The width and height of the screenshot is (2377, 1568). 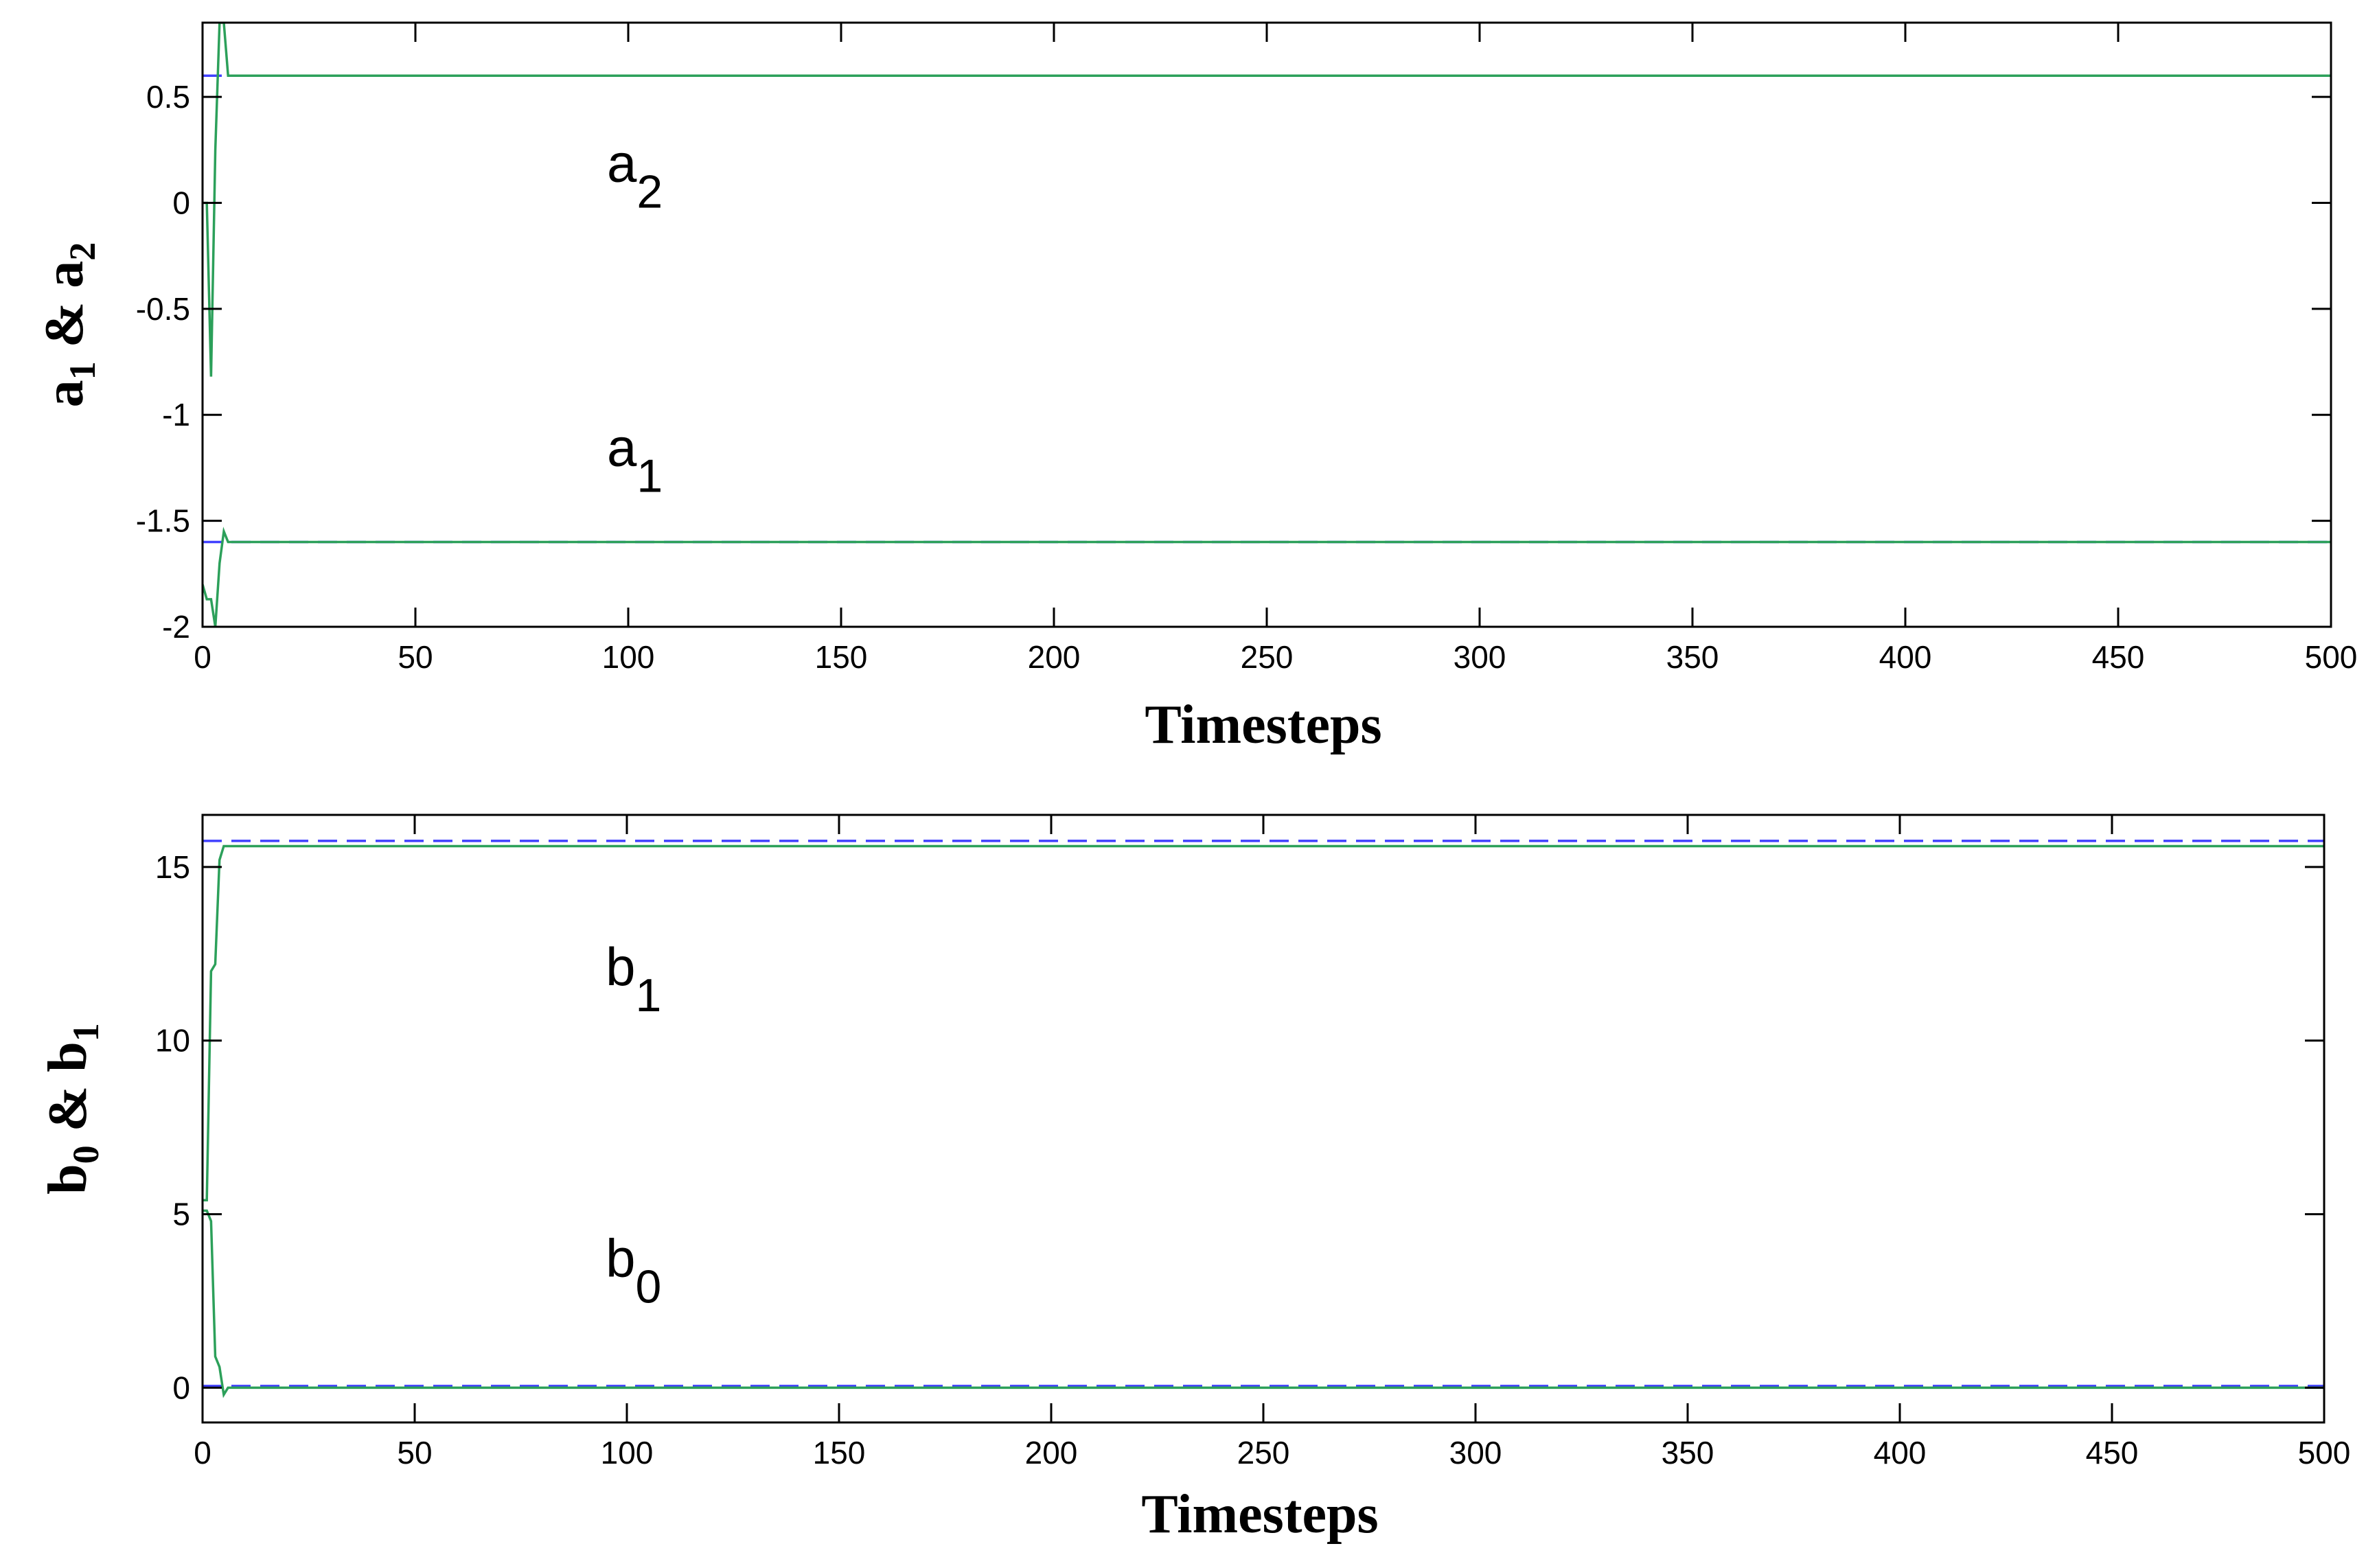 I want to click on panel-b-x-axis-label: Timesteps, so click(x=1259, y=1514).